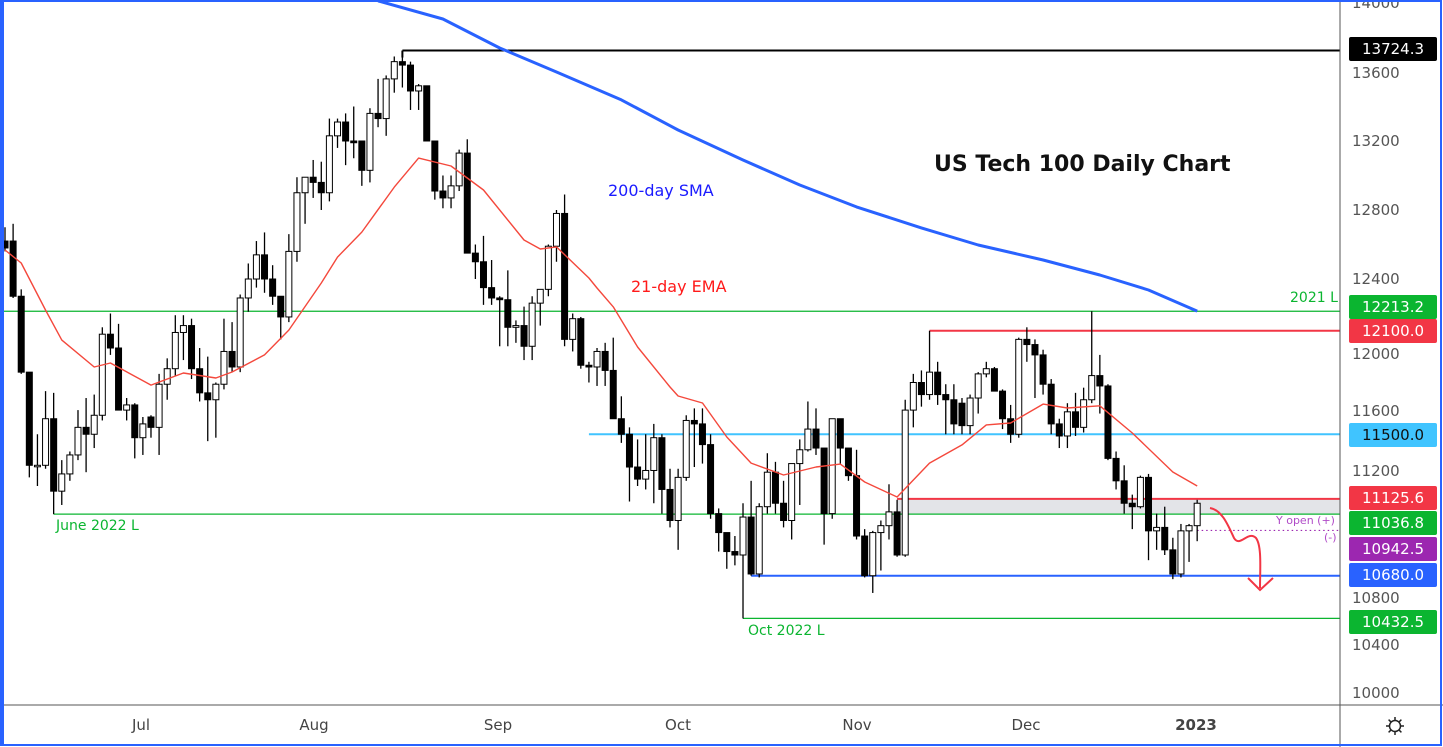 The height and width of the screenshot is (747, 1443). Describe the element at coordinates (1376, 411) in the screenshot. I see `y-tick: 11600` at that location.